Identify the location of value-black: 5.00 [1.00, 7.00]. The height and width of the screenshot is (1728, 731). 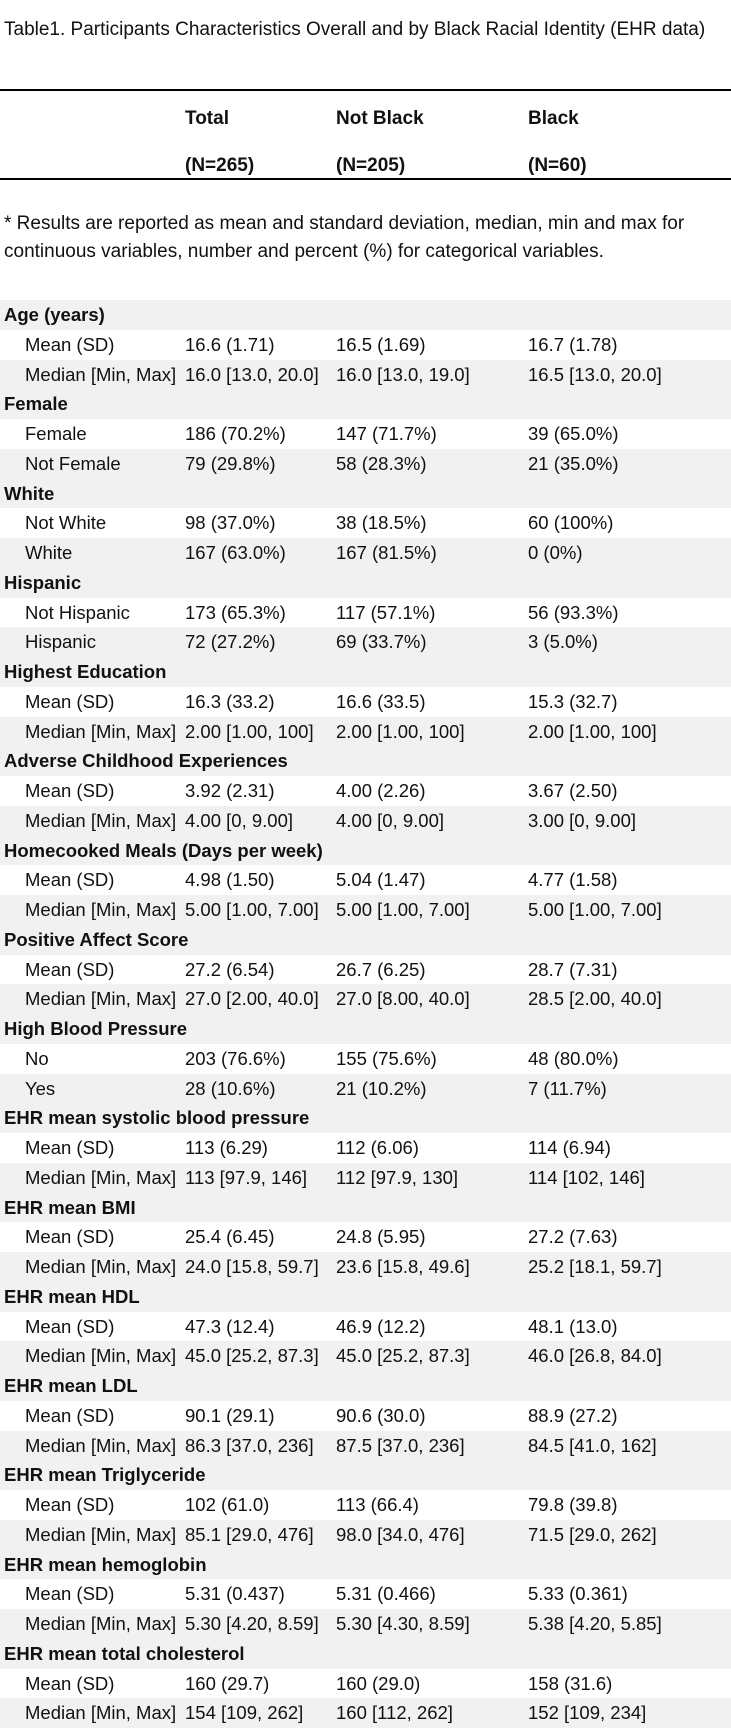
(595, 909).